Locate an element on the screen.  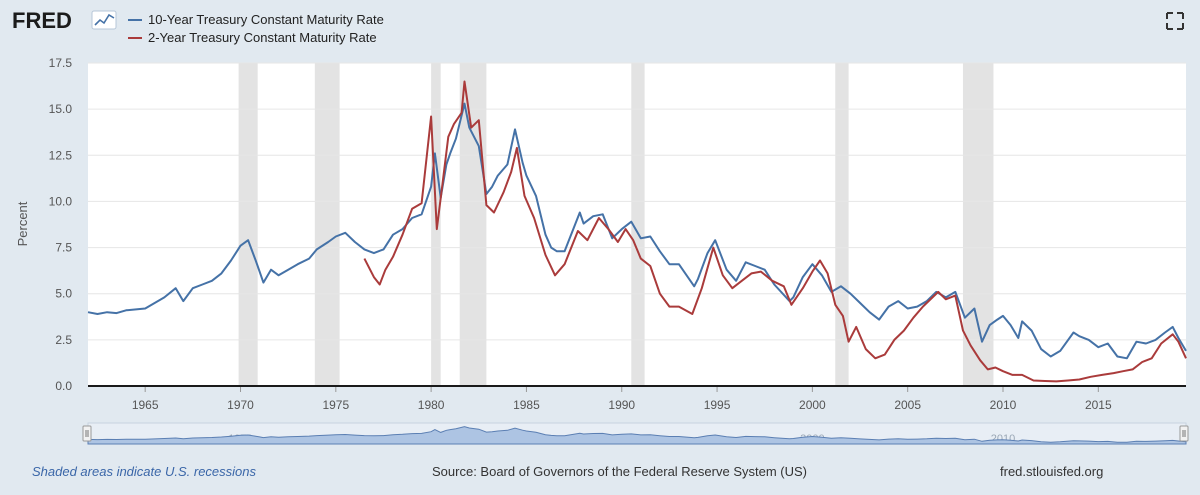
navigator-right-handle is located at coordinates (1184, 433).